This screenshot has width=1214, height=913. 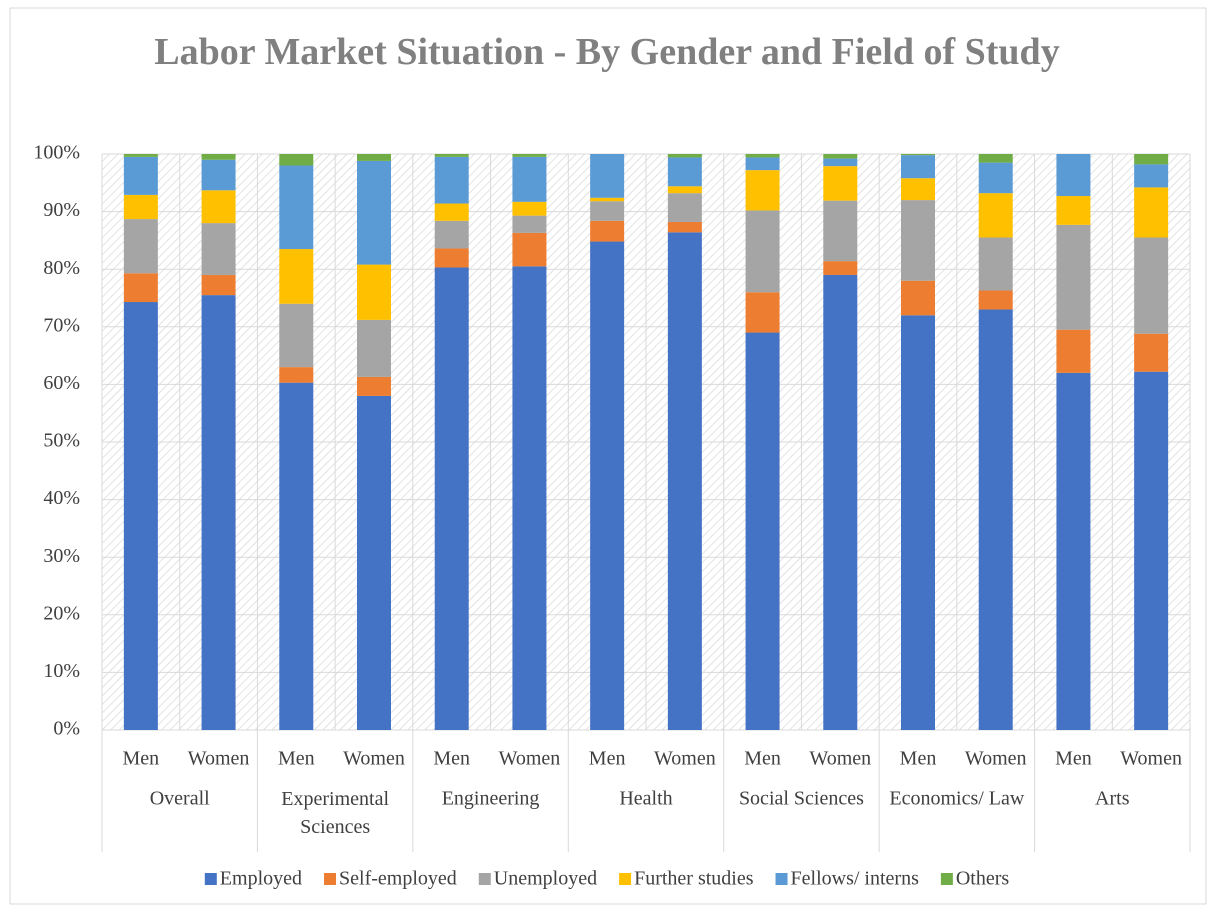 What do you see at coordinates (61, 210) in the screenshot?
I see `y-tick-label: 90%` at bounding box center [61, 210].